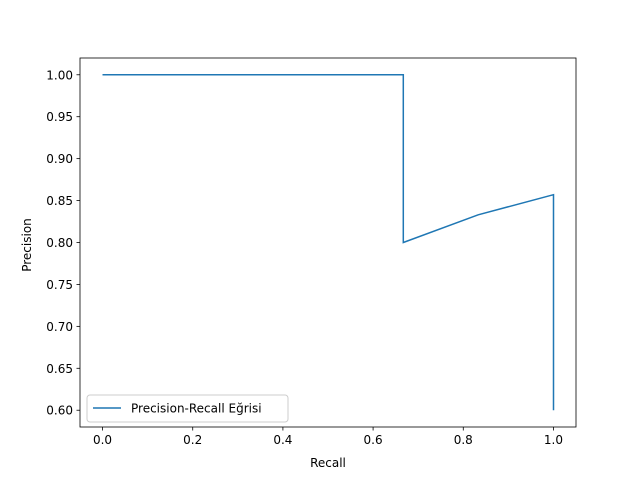  I want to click on legend-label: Precision-Recall Eğrisi, so click(196, 409).